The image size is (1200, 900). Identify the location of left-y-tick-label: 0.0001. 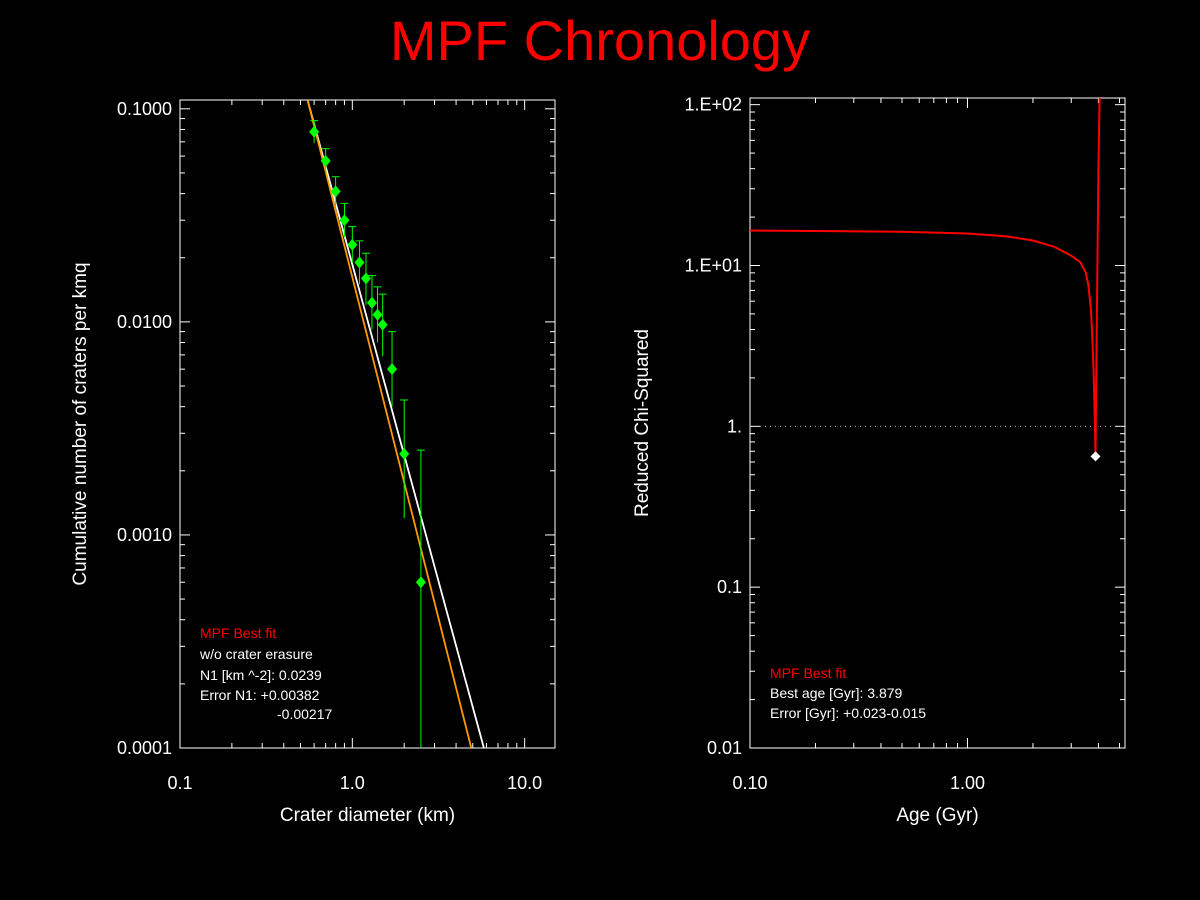
(144, 748).